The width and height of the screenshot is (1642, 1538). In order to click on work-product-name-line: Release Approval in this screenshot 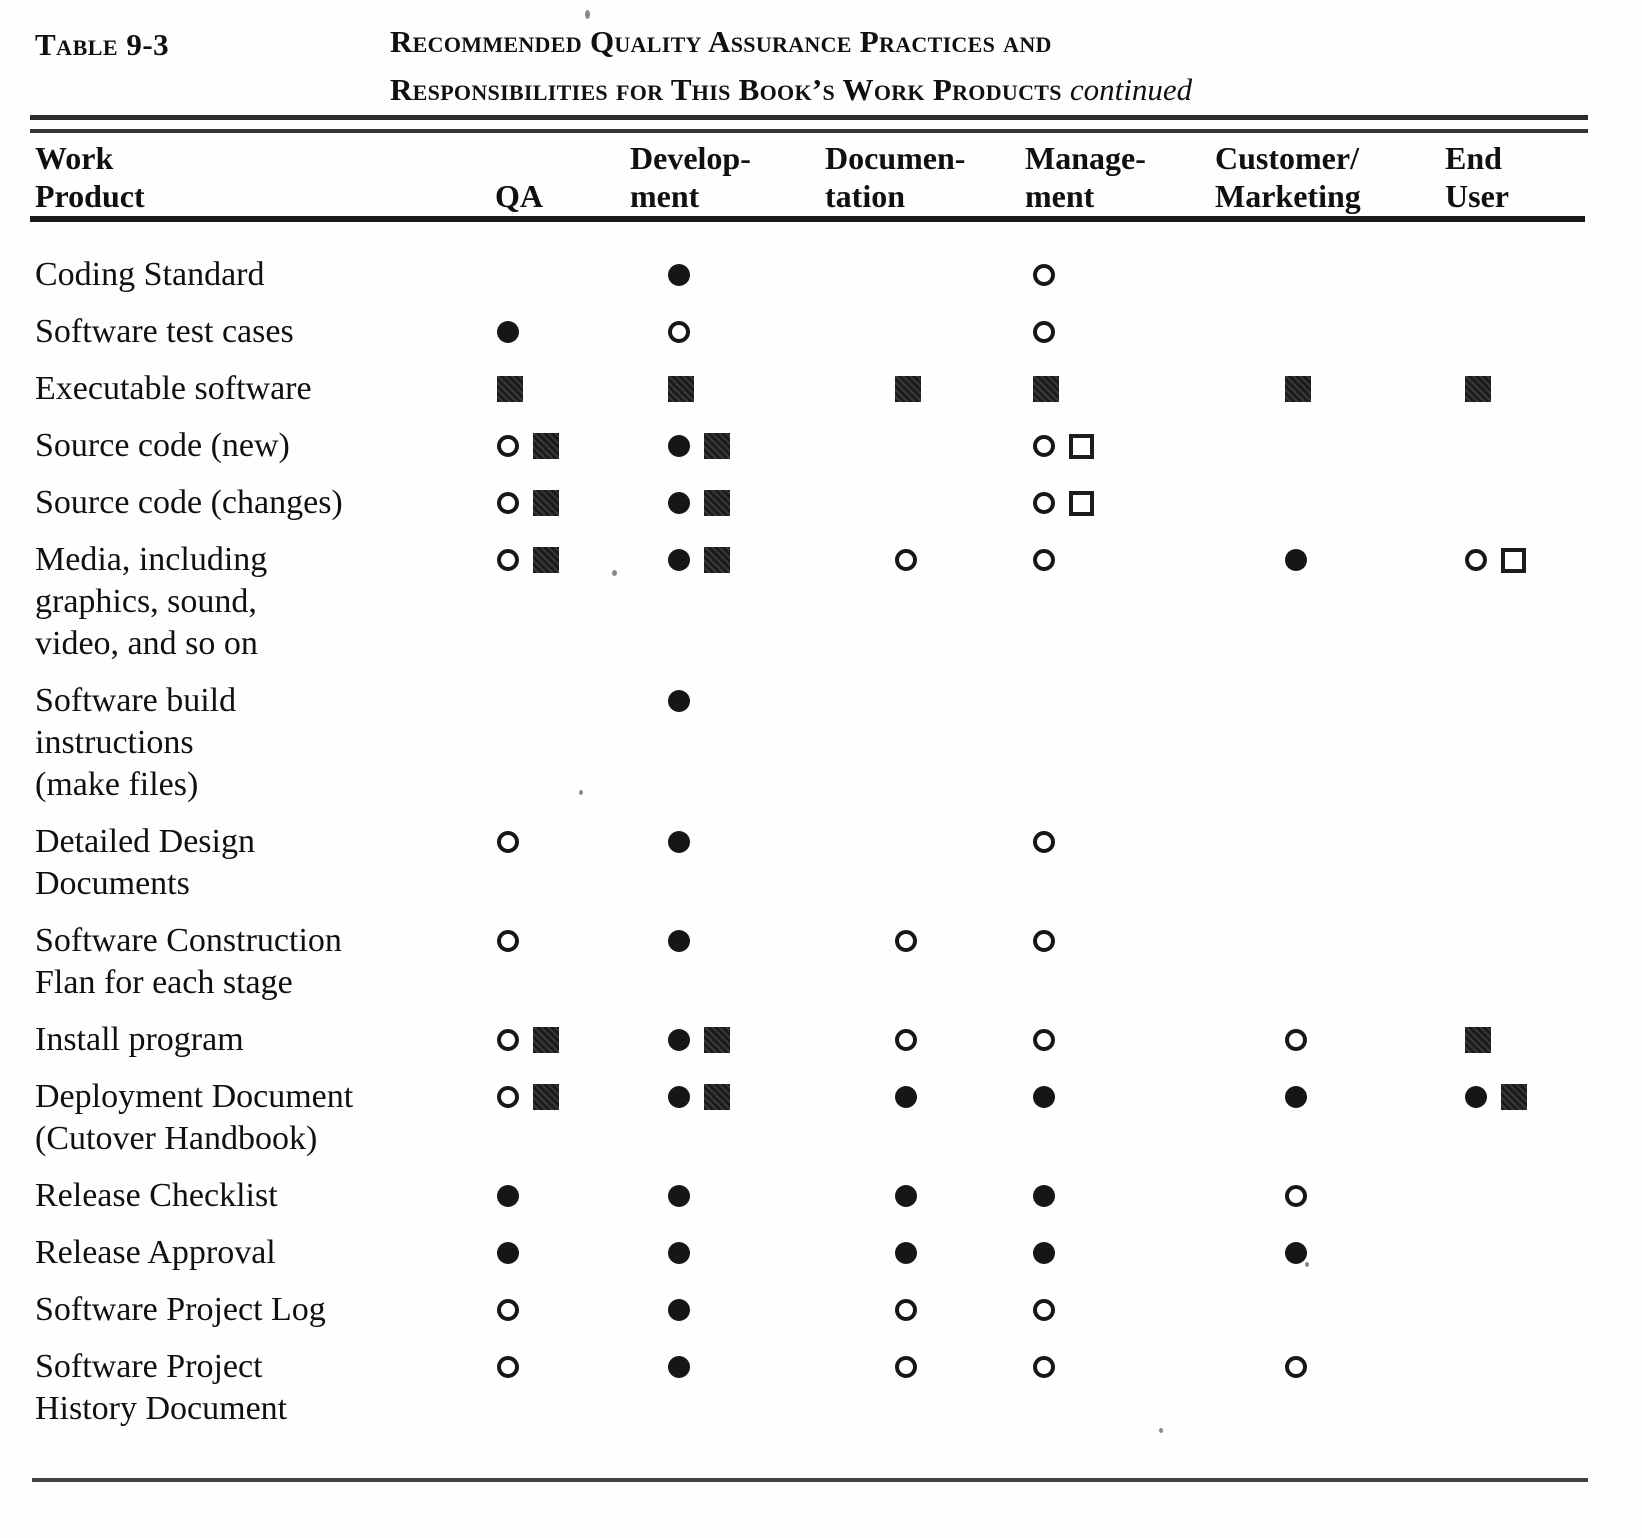, I will do `click(155, 1252)`.